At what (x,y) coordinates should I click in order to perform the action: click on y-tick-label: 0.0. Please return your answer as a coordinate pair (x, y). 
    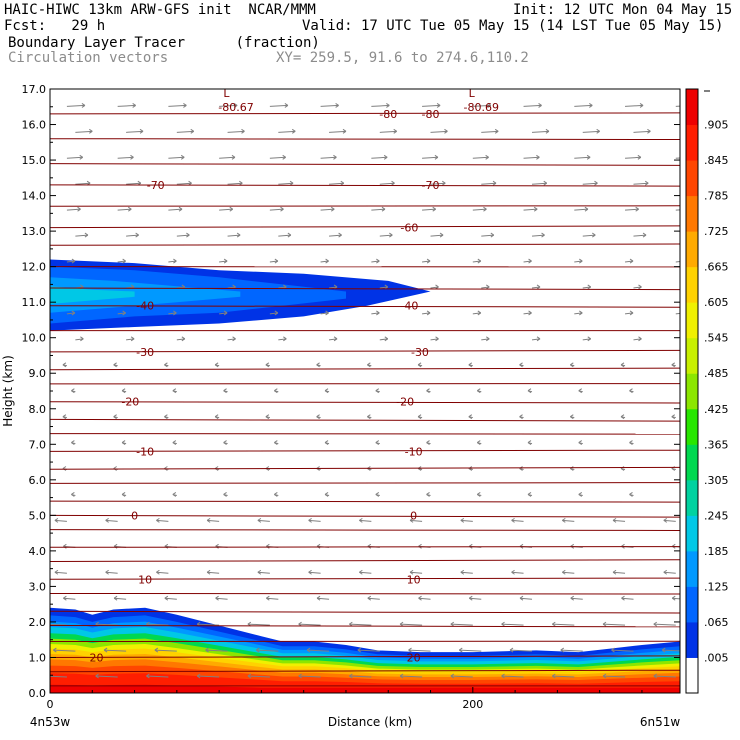
    Looking at the image, I should click on (38, 693).